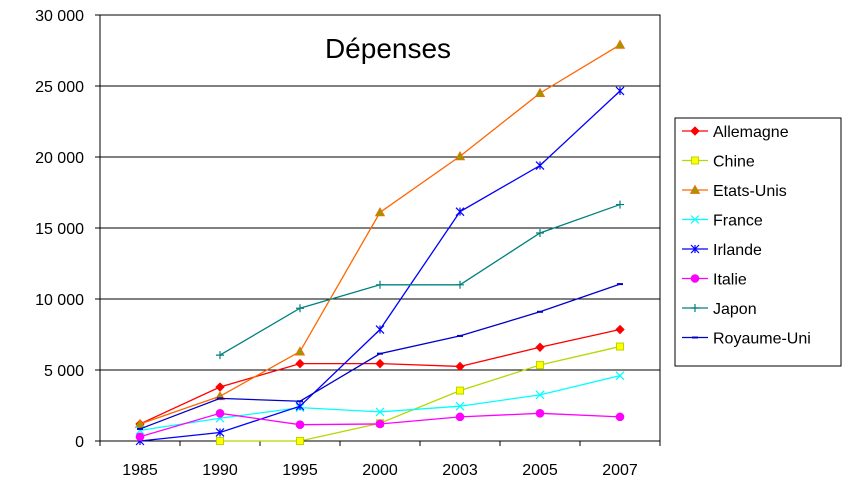  What do you see at coordinates (730, 280) in the screenshot?
I see `legend-label: Italie` at bounding box center [730, 280].